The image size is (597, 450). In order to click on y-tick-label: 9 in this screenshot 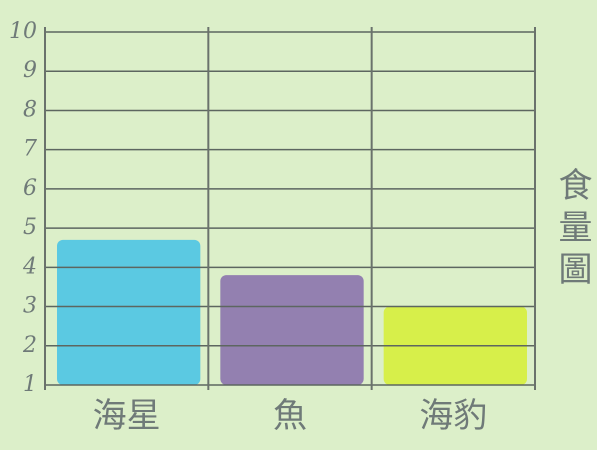, I will do `click(30, 70)`.